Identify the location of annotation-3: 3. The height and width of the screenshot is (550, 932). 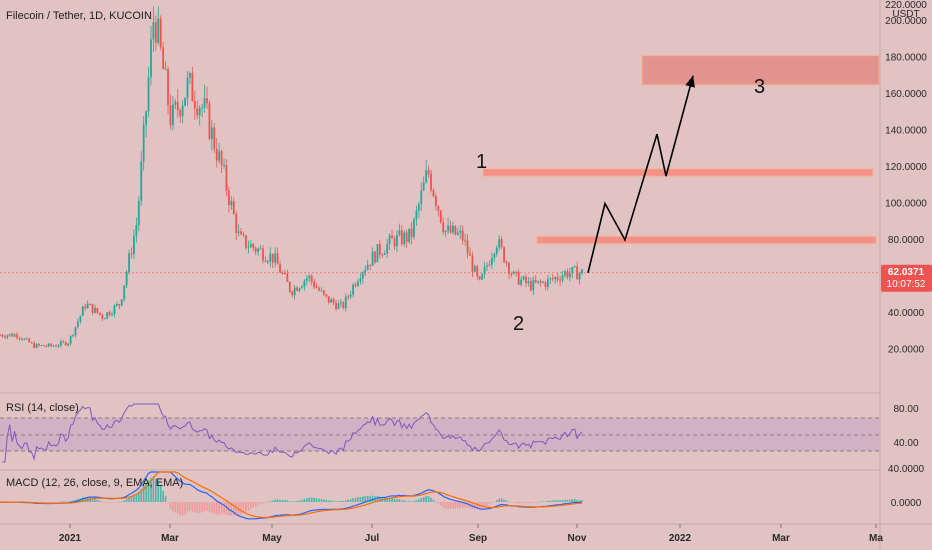
(759, 87).